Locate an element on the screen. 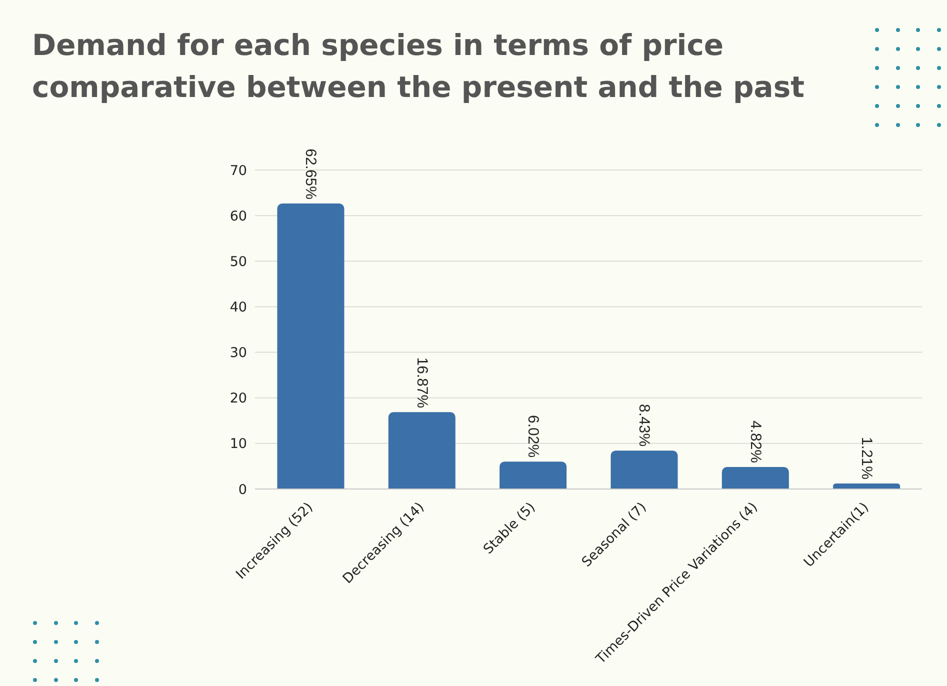 The image size is (947, 686). data-label: 4.82% is located at coordinates (755, 442).